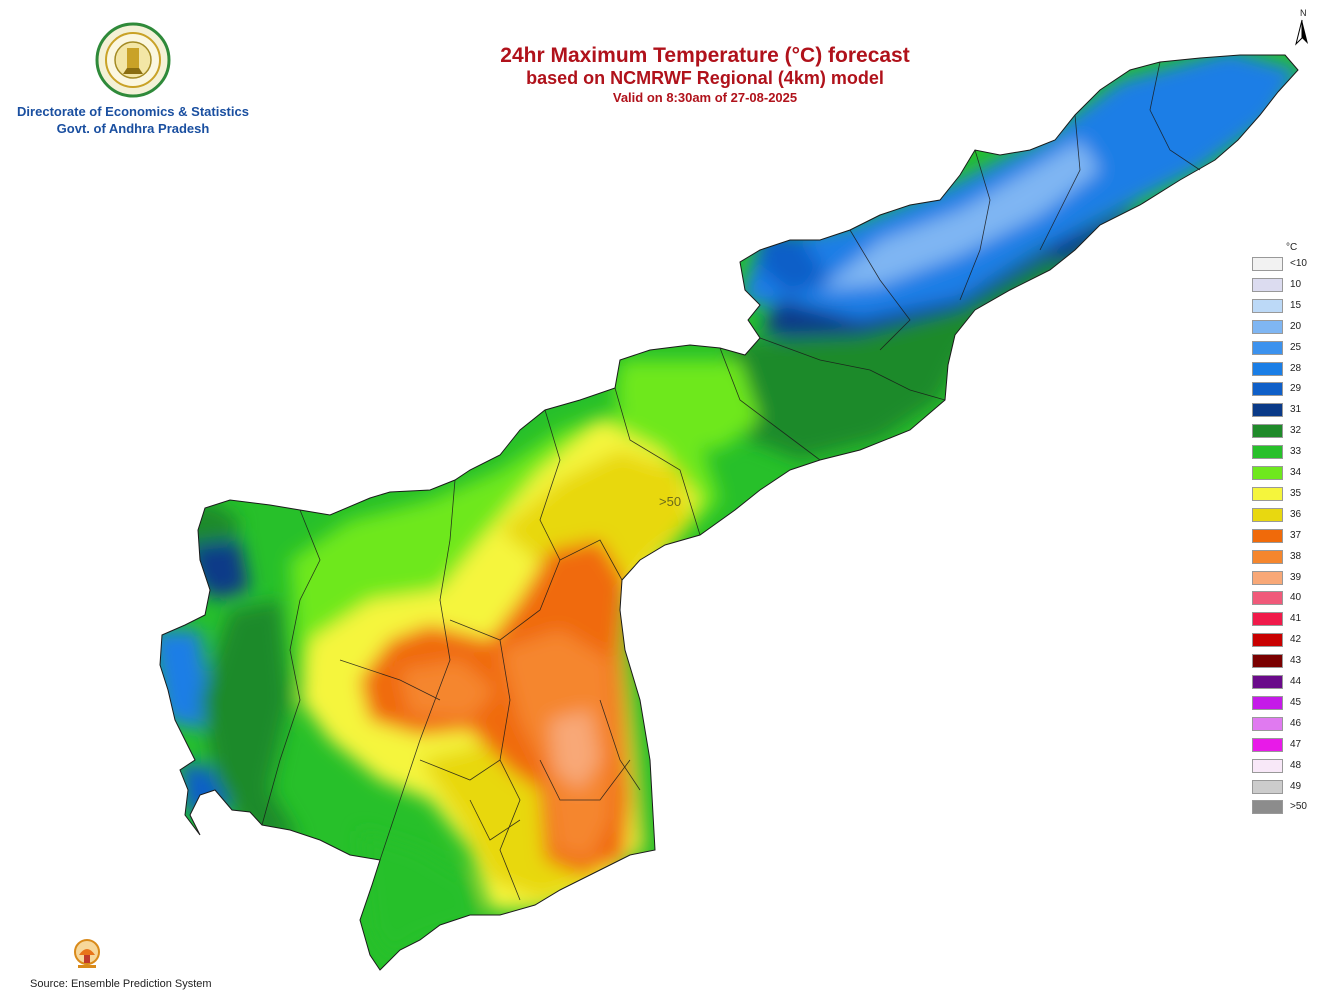  Describe the element at coordinates (1296, 681) in the screenshot. I see `legend-label: 44` at that location.